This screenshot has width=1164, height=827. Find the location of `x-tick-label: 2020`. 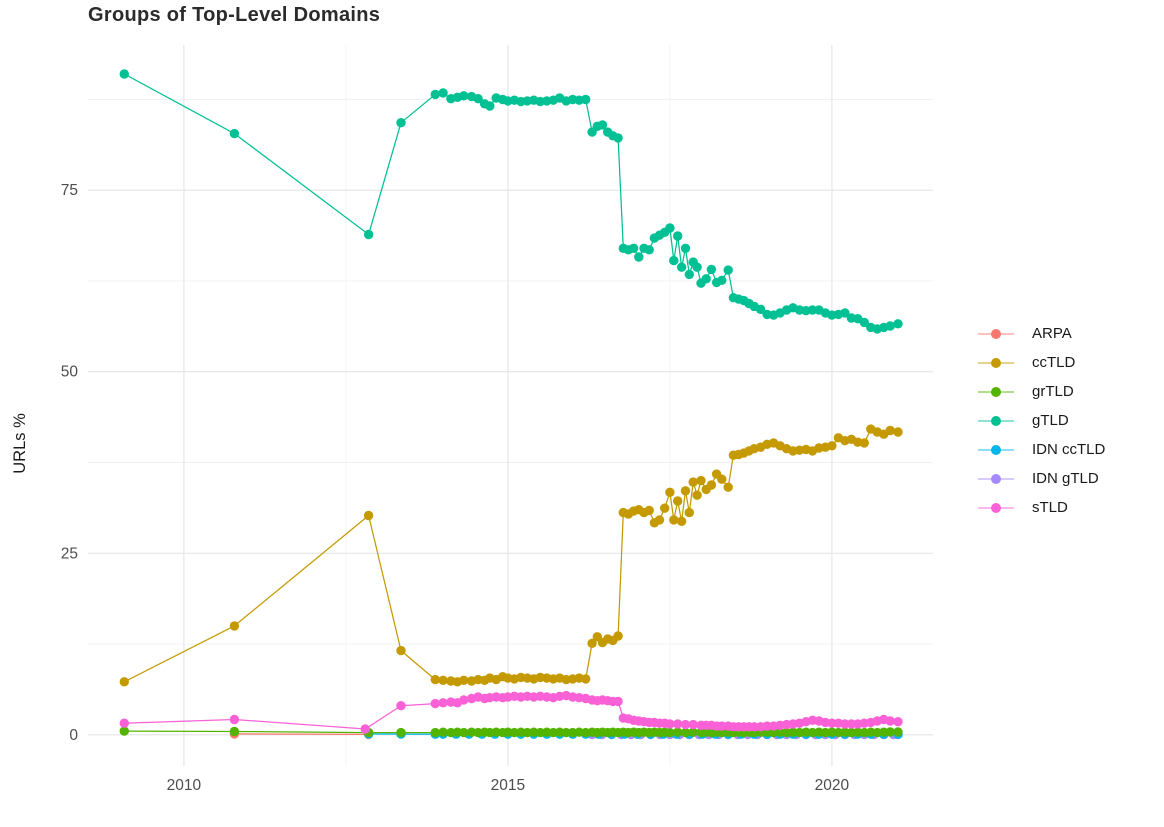

x-tick-label: 2020 is located at coordinates (832, 785).